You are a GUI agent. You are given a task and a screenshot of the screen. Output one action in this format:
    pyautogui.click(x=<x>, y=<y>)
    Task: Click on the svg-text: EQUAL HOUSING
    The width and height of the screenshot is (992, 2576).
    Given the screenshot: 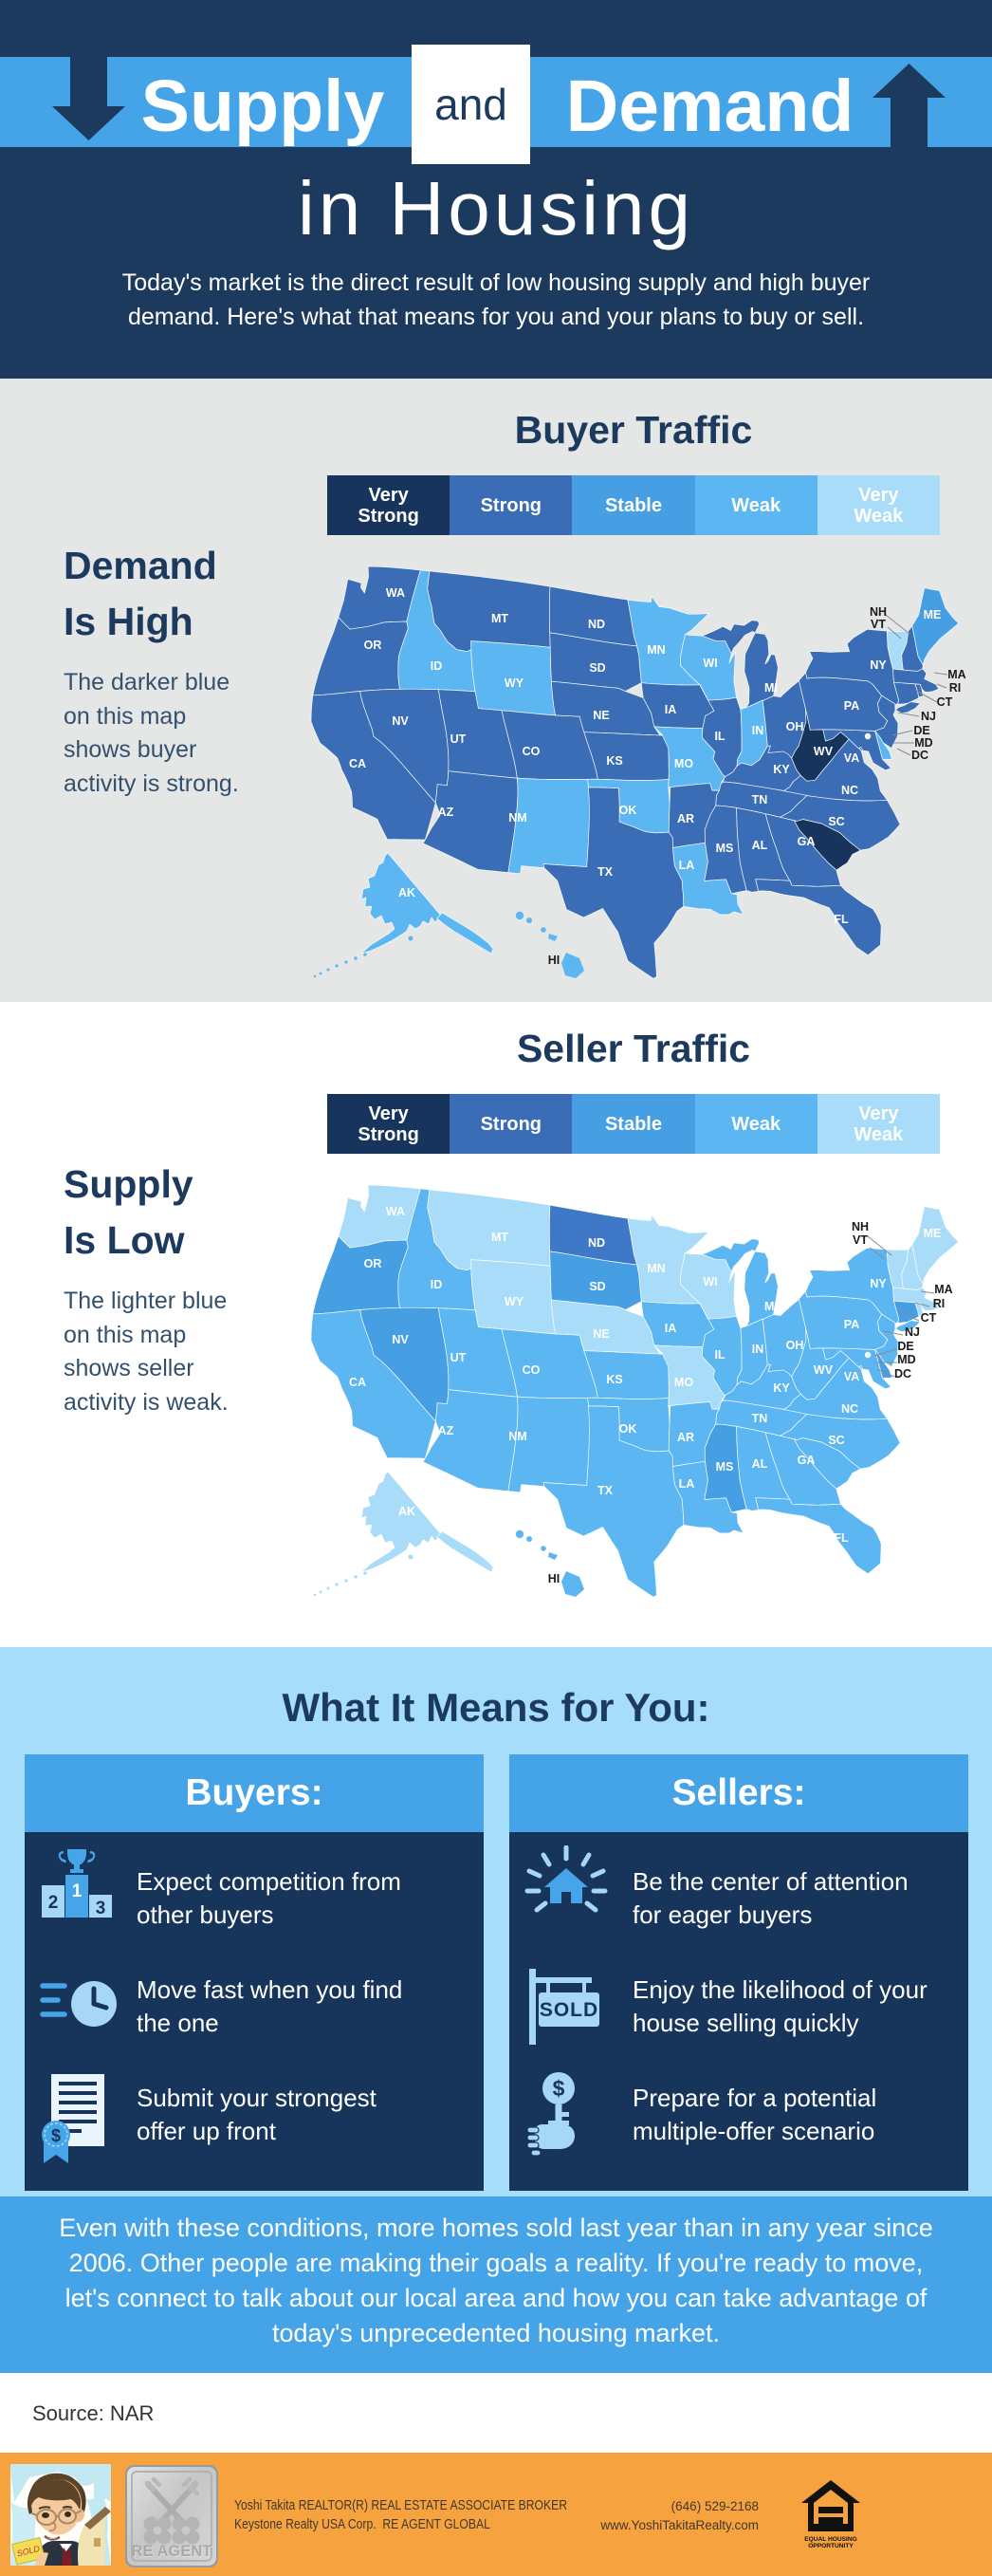 What is the action you would take?
    pyautogui.click(x=830, y=2539)
    